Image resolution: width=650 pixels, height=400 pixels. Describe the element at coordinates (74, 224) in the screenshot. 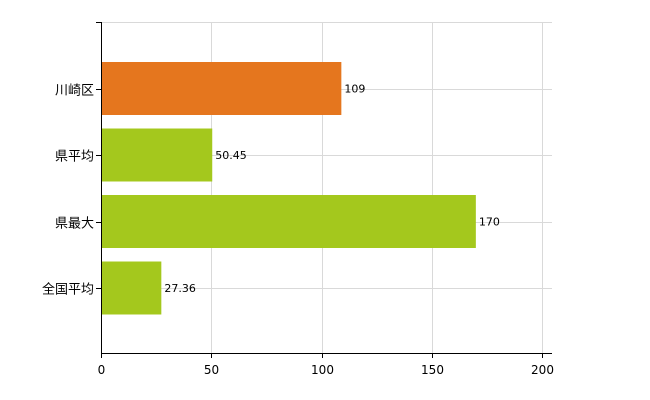

I see `category-label: 県最大` at that location.